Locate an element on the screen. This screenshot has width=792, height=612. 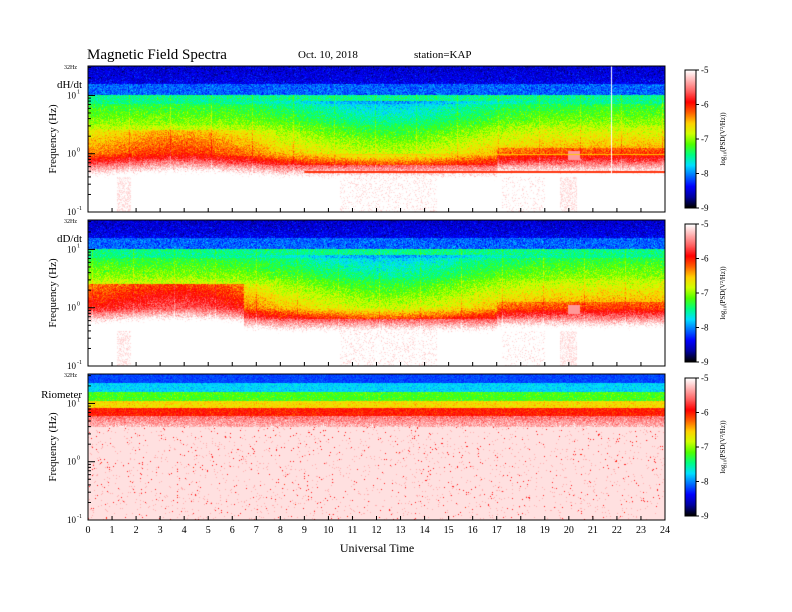
x-axis-label: Universal Time is located at coordinates (377, 548).